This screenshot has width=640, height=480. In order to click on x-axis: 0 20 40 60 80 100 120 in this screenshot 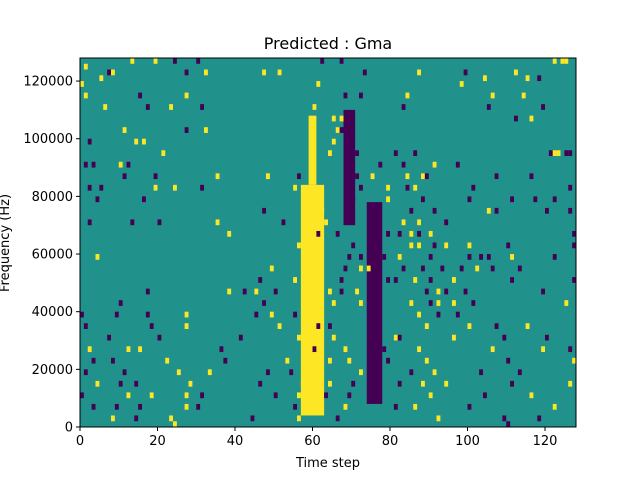, I will do `click(316, 438)`.